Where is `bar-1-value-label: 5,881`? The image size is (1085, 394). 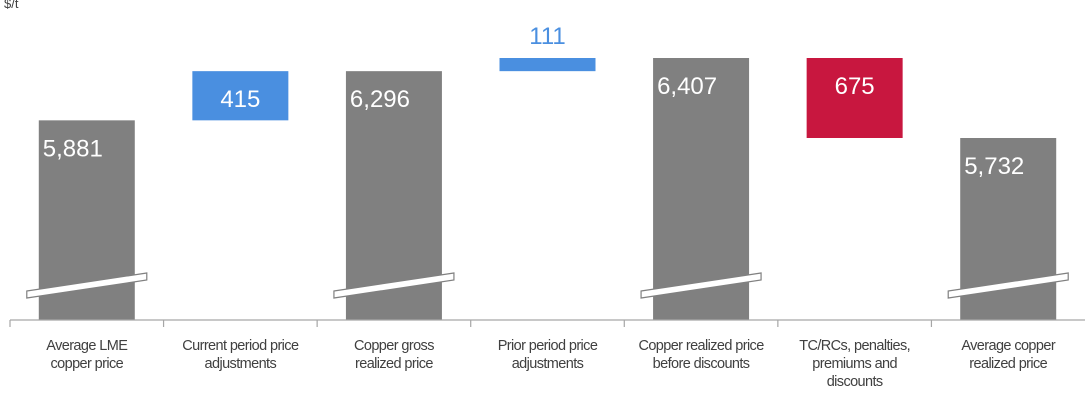
bar-1-value-label: 5,881 is located at coordinates (73, 148).